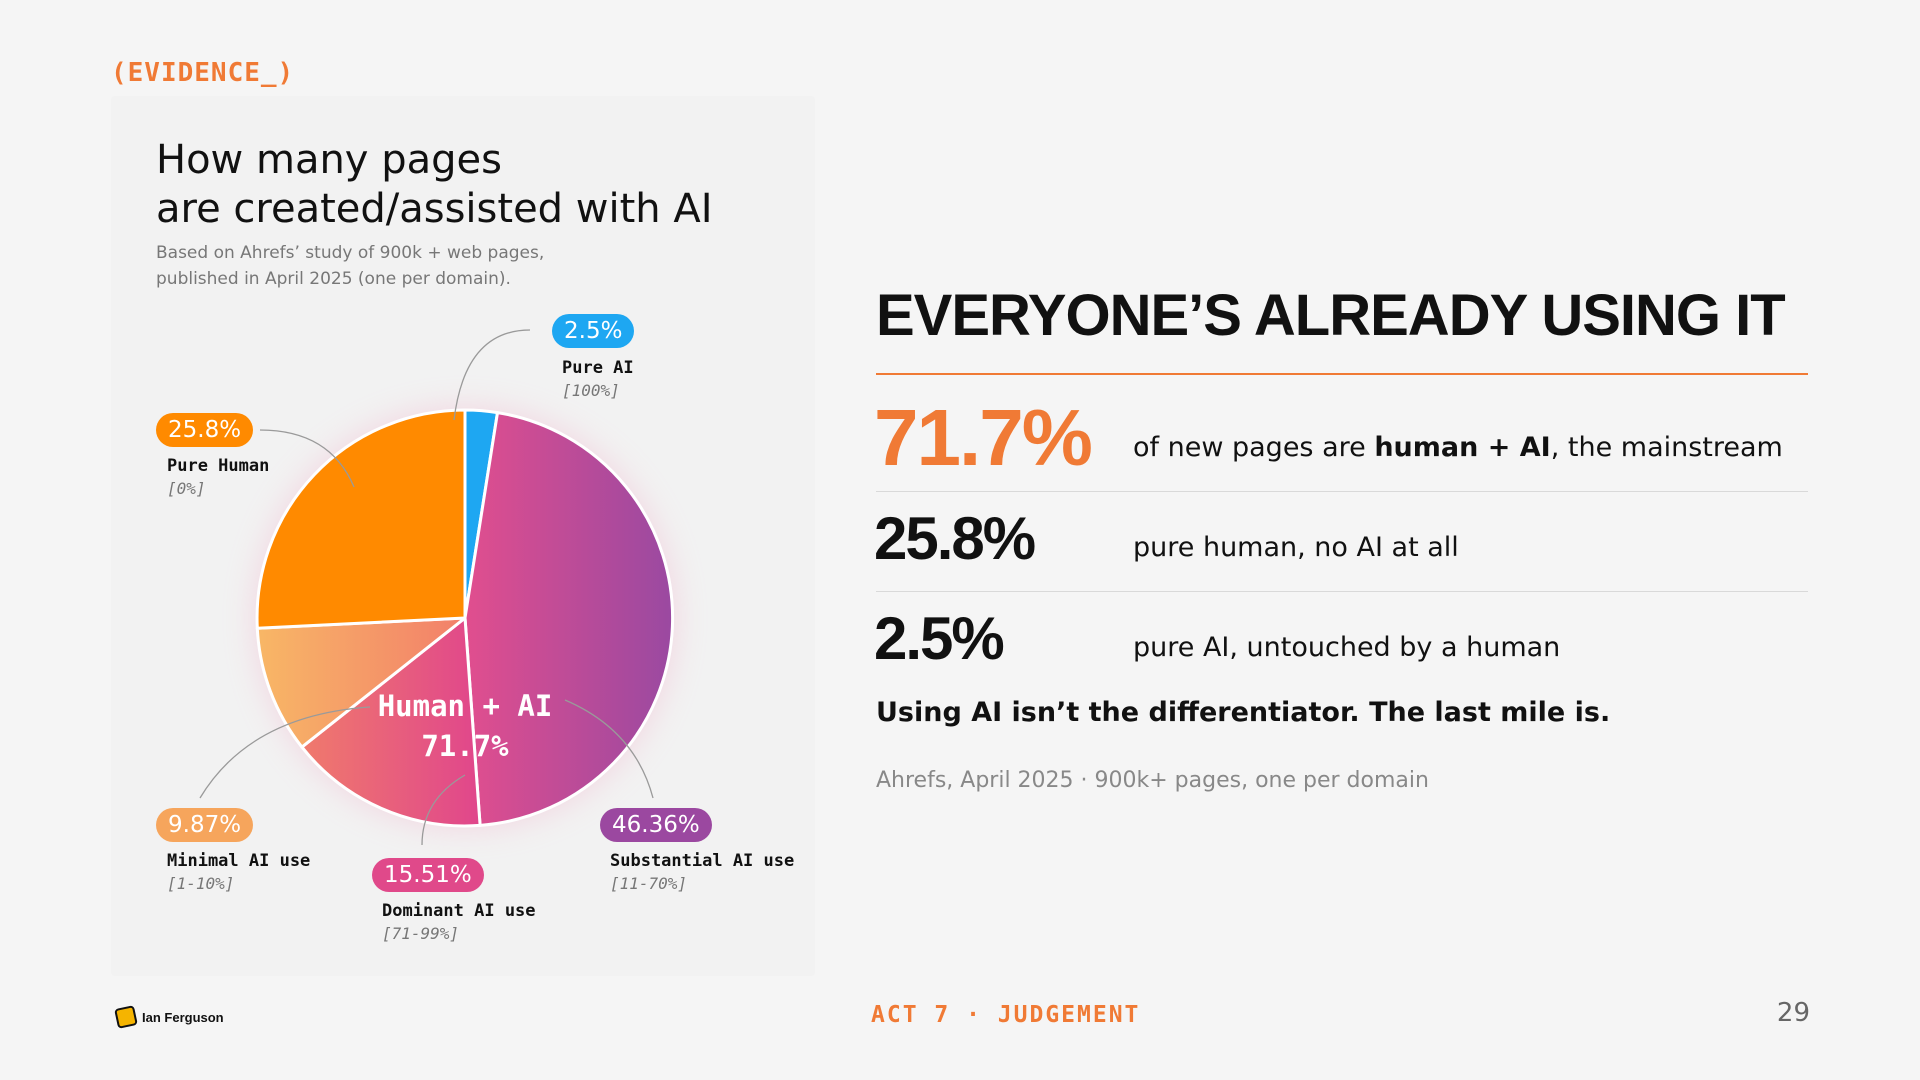 This screenshot has width=1920, height=1080. I want to click on chart-title-line-1: How many pages, so click(329, 160).